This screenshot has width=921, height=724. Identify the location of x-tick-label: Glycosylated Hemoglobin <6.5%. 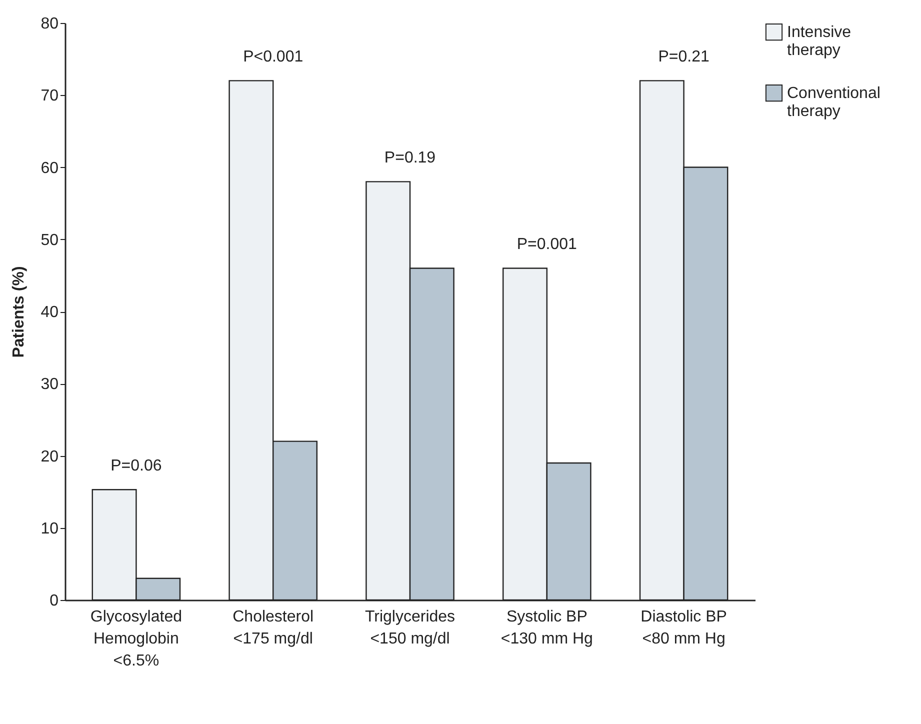
(136, 639).